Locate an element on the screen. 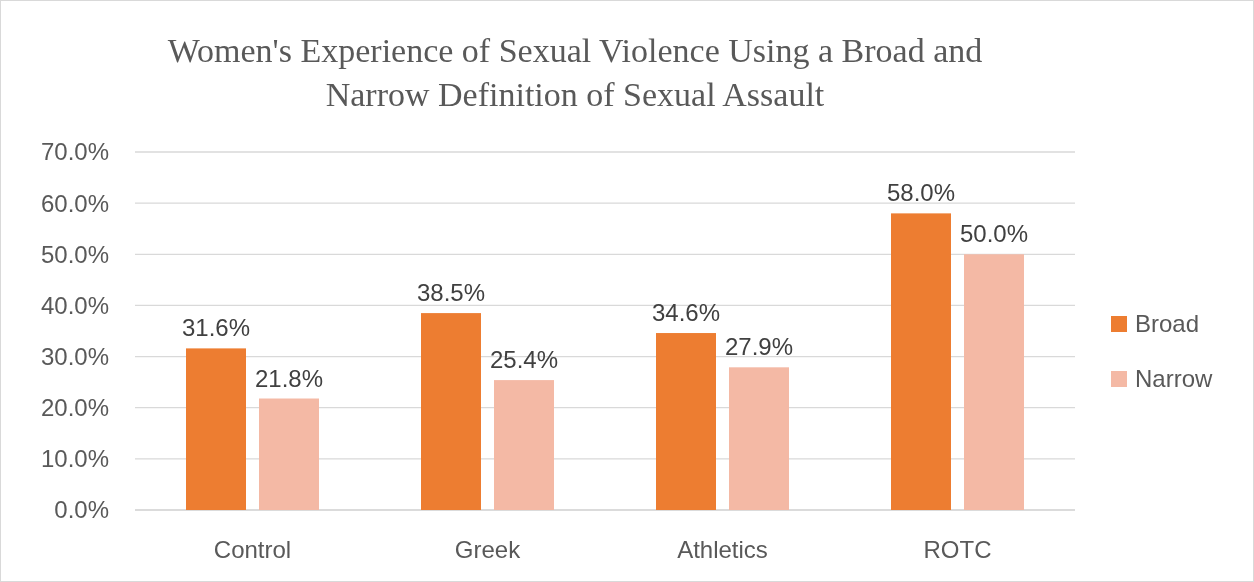  legend-label: Narrow is located at coordinates (1174, 379).